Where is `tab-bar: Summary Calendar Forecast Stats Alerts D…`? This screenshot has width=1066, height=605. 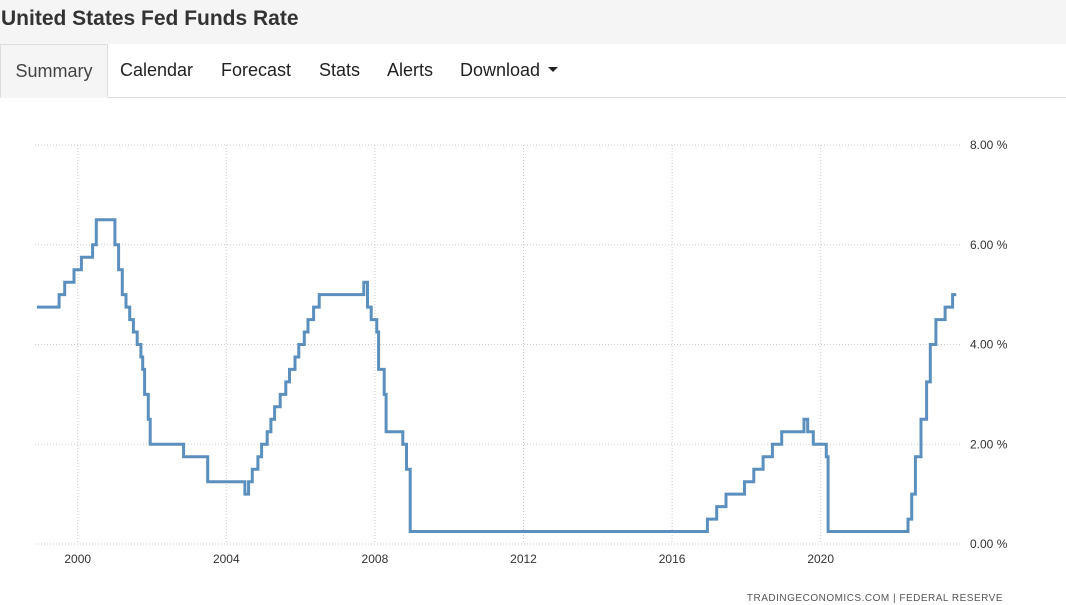 tab-bar: Summary Calendar Forecast Stats Alerts D… is located at coordinates (533, 71).